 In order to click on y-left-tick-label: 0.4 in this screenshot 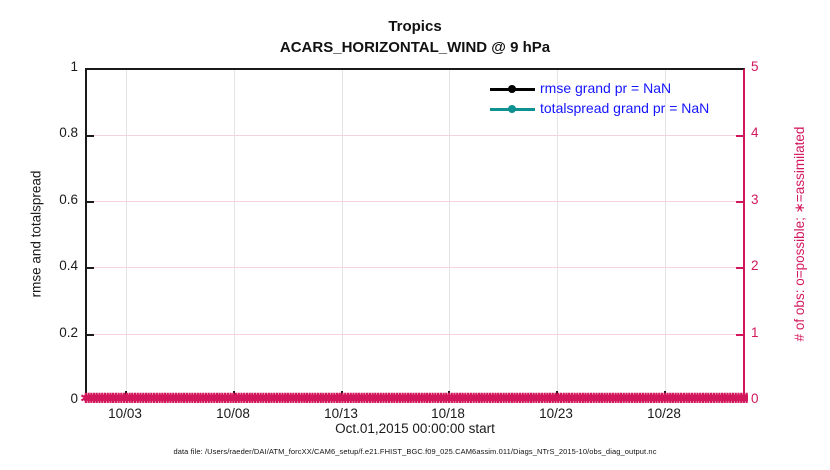, I will do `click(68, 265)`.